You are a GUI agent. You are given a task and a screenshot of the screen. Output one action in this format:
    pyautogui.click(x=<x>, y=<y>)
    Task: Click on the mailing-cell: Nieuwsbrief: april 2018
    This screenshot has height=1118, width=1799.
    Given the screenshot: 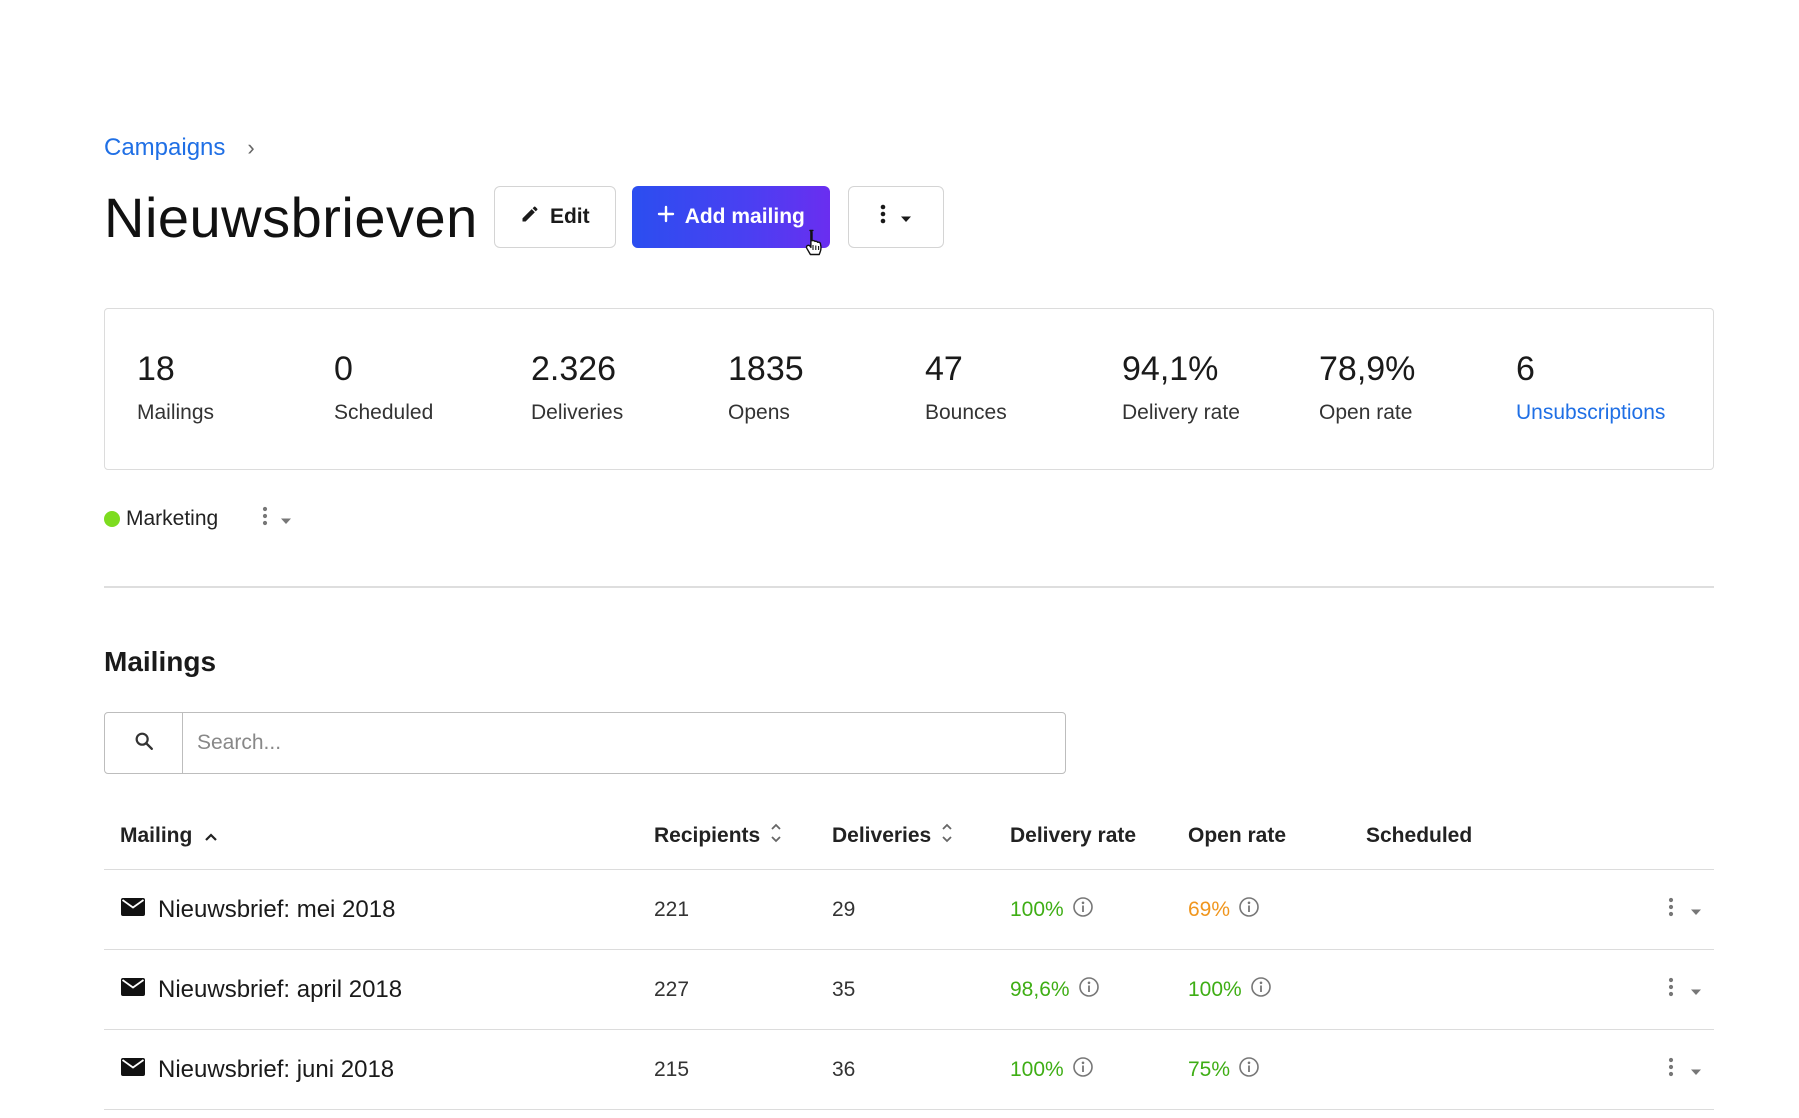 What is the action you would take?
    pyautogui.click(x=379, y=990)
    